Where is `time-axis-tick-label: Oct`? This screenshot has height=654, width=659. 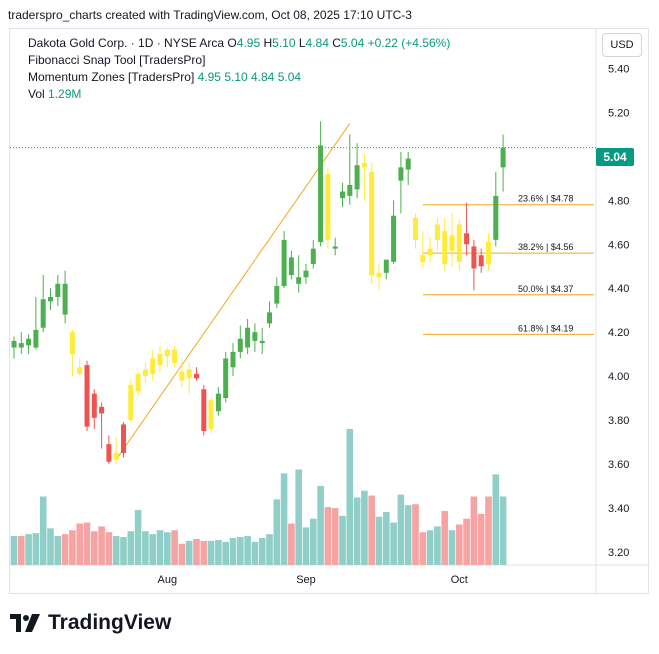 time-axis-tick-label: Oct is located at coordinates (459, 580).